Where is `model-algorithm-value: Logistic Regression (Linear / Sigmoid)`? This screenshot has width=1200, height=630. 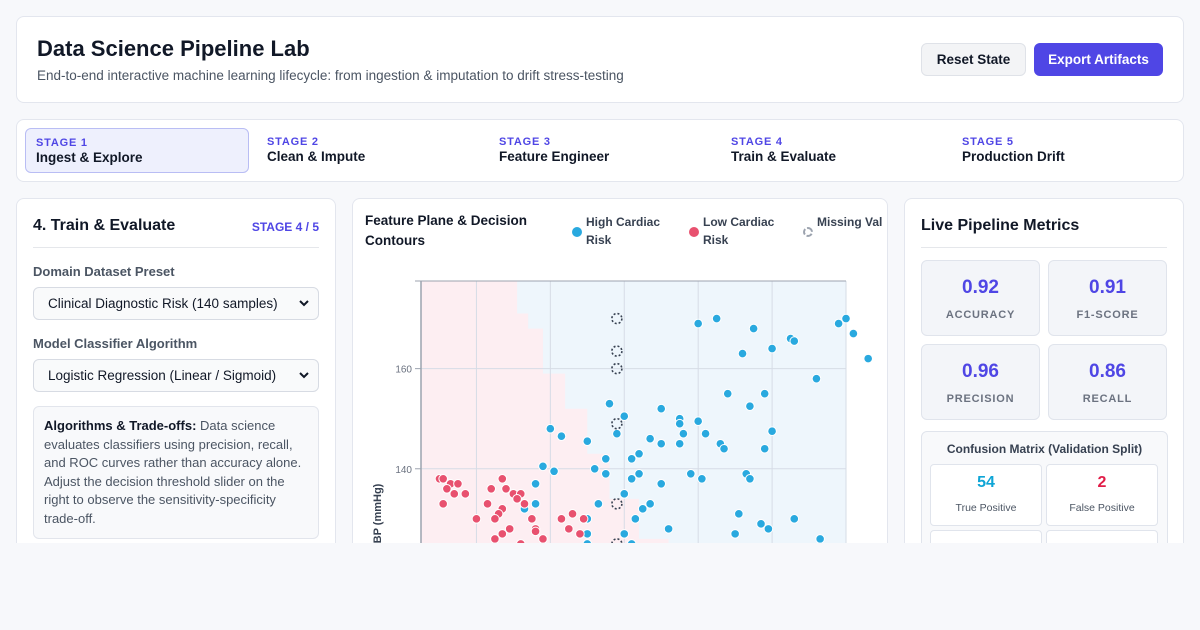 model-algorithm-value: Logistic Regression (Linear / Sigmoid) is located at coordinates (162, 375).